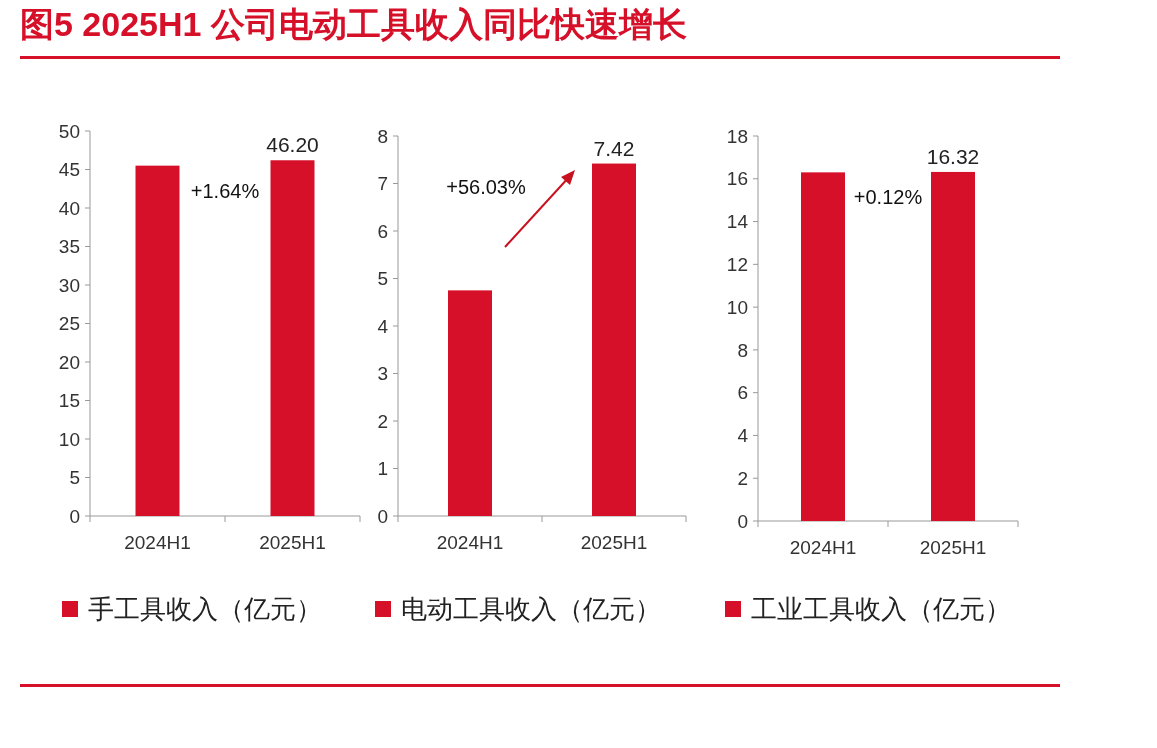 This screenshot has width=1157, height=748. What do you see at coordinates (531, 609) in the screenshot?
I see `legend-label: 电动工具收入（亿元）` at bounding box center [531, 609].